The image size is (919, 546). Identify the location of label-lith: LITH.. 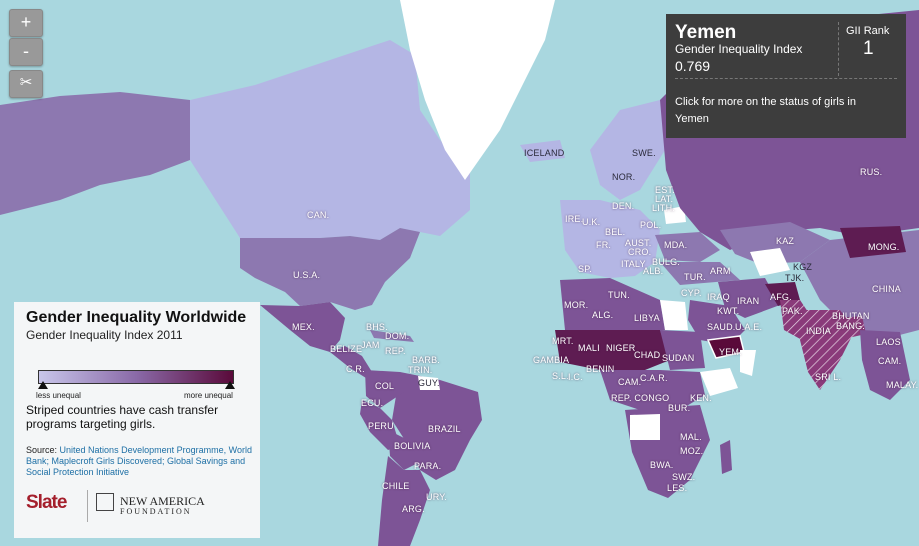
(664, 208).